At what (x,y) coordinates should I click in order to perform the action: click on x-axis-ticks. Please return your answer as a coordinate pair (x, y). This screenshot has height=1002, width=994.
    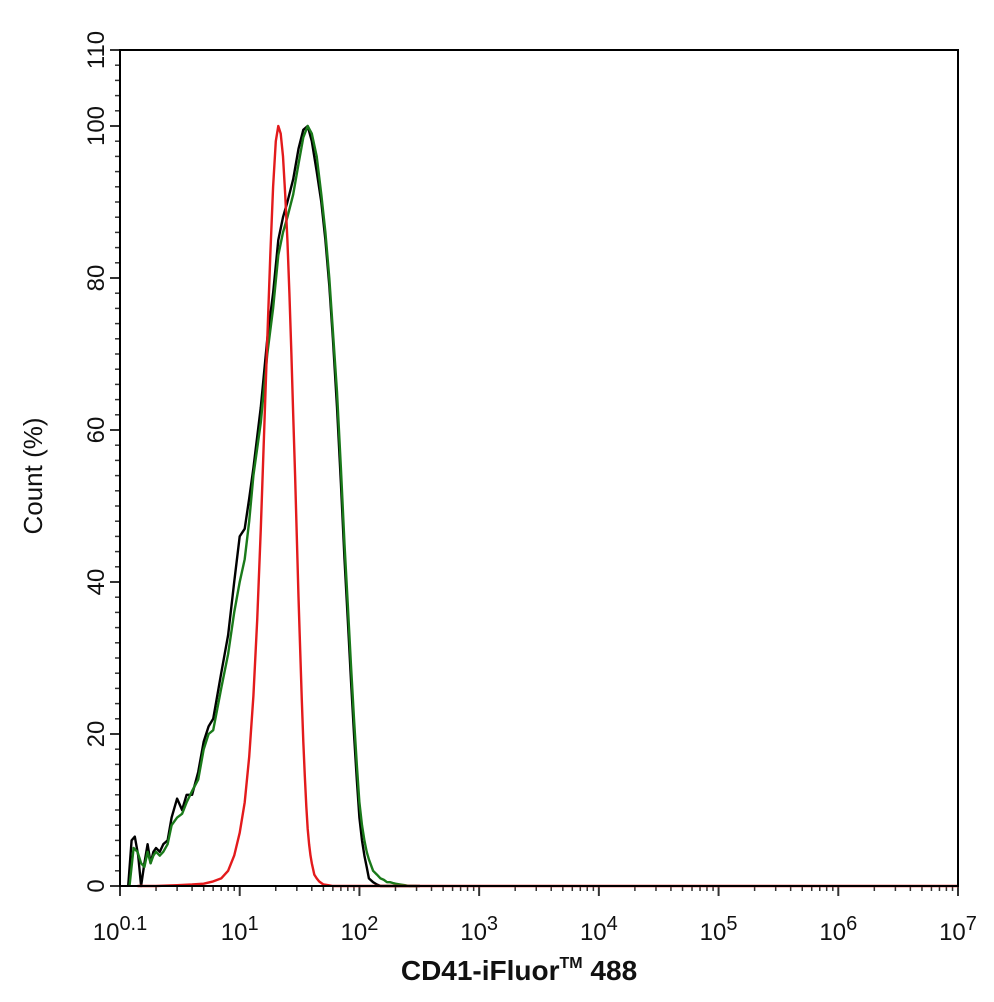
    Looking at the image, I should click on (539, 891).